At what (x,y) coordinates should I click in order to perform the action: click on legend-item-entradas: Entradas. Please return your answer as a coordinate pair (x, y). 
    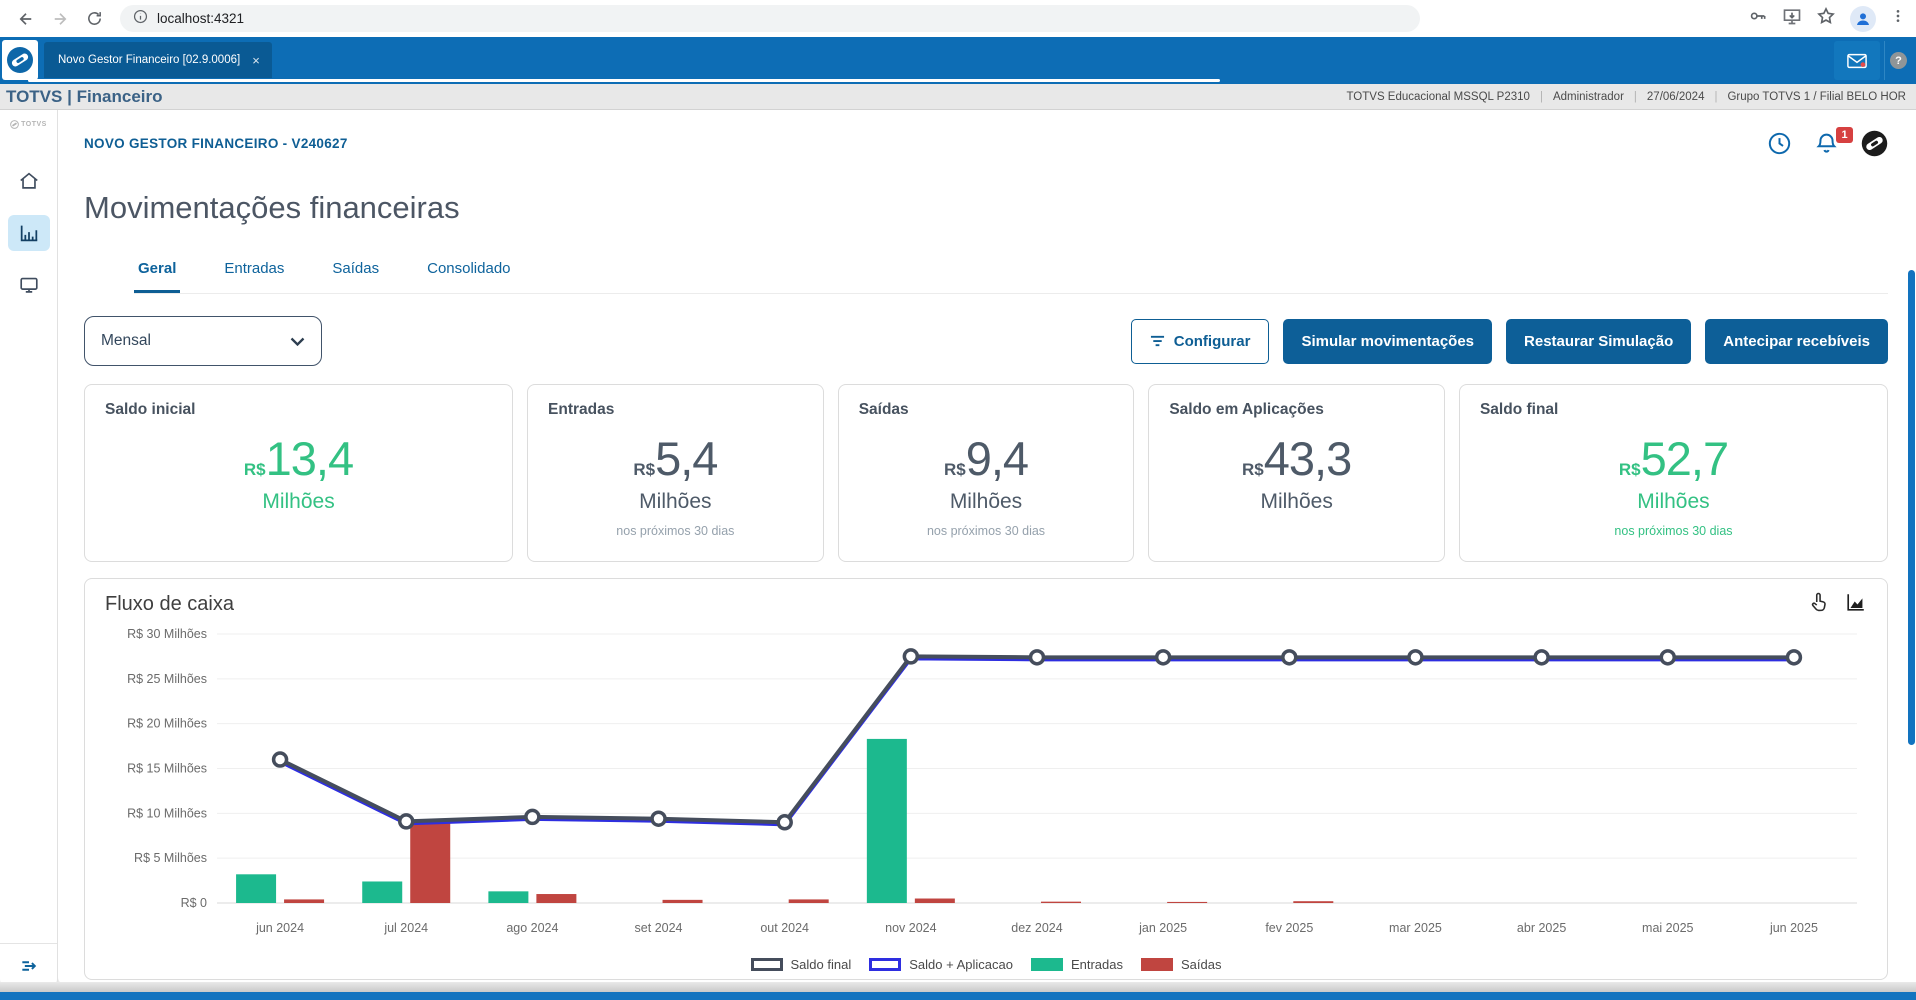
    Looking at the image, I should click on (1076, 964).